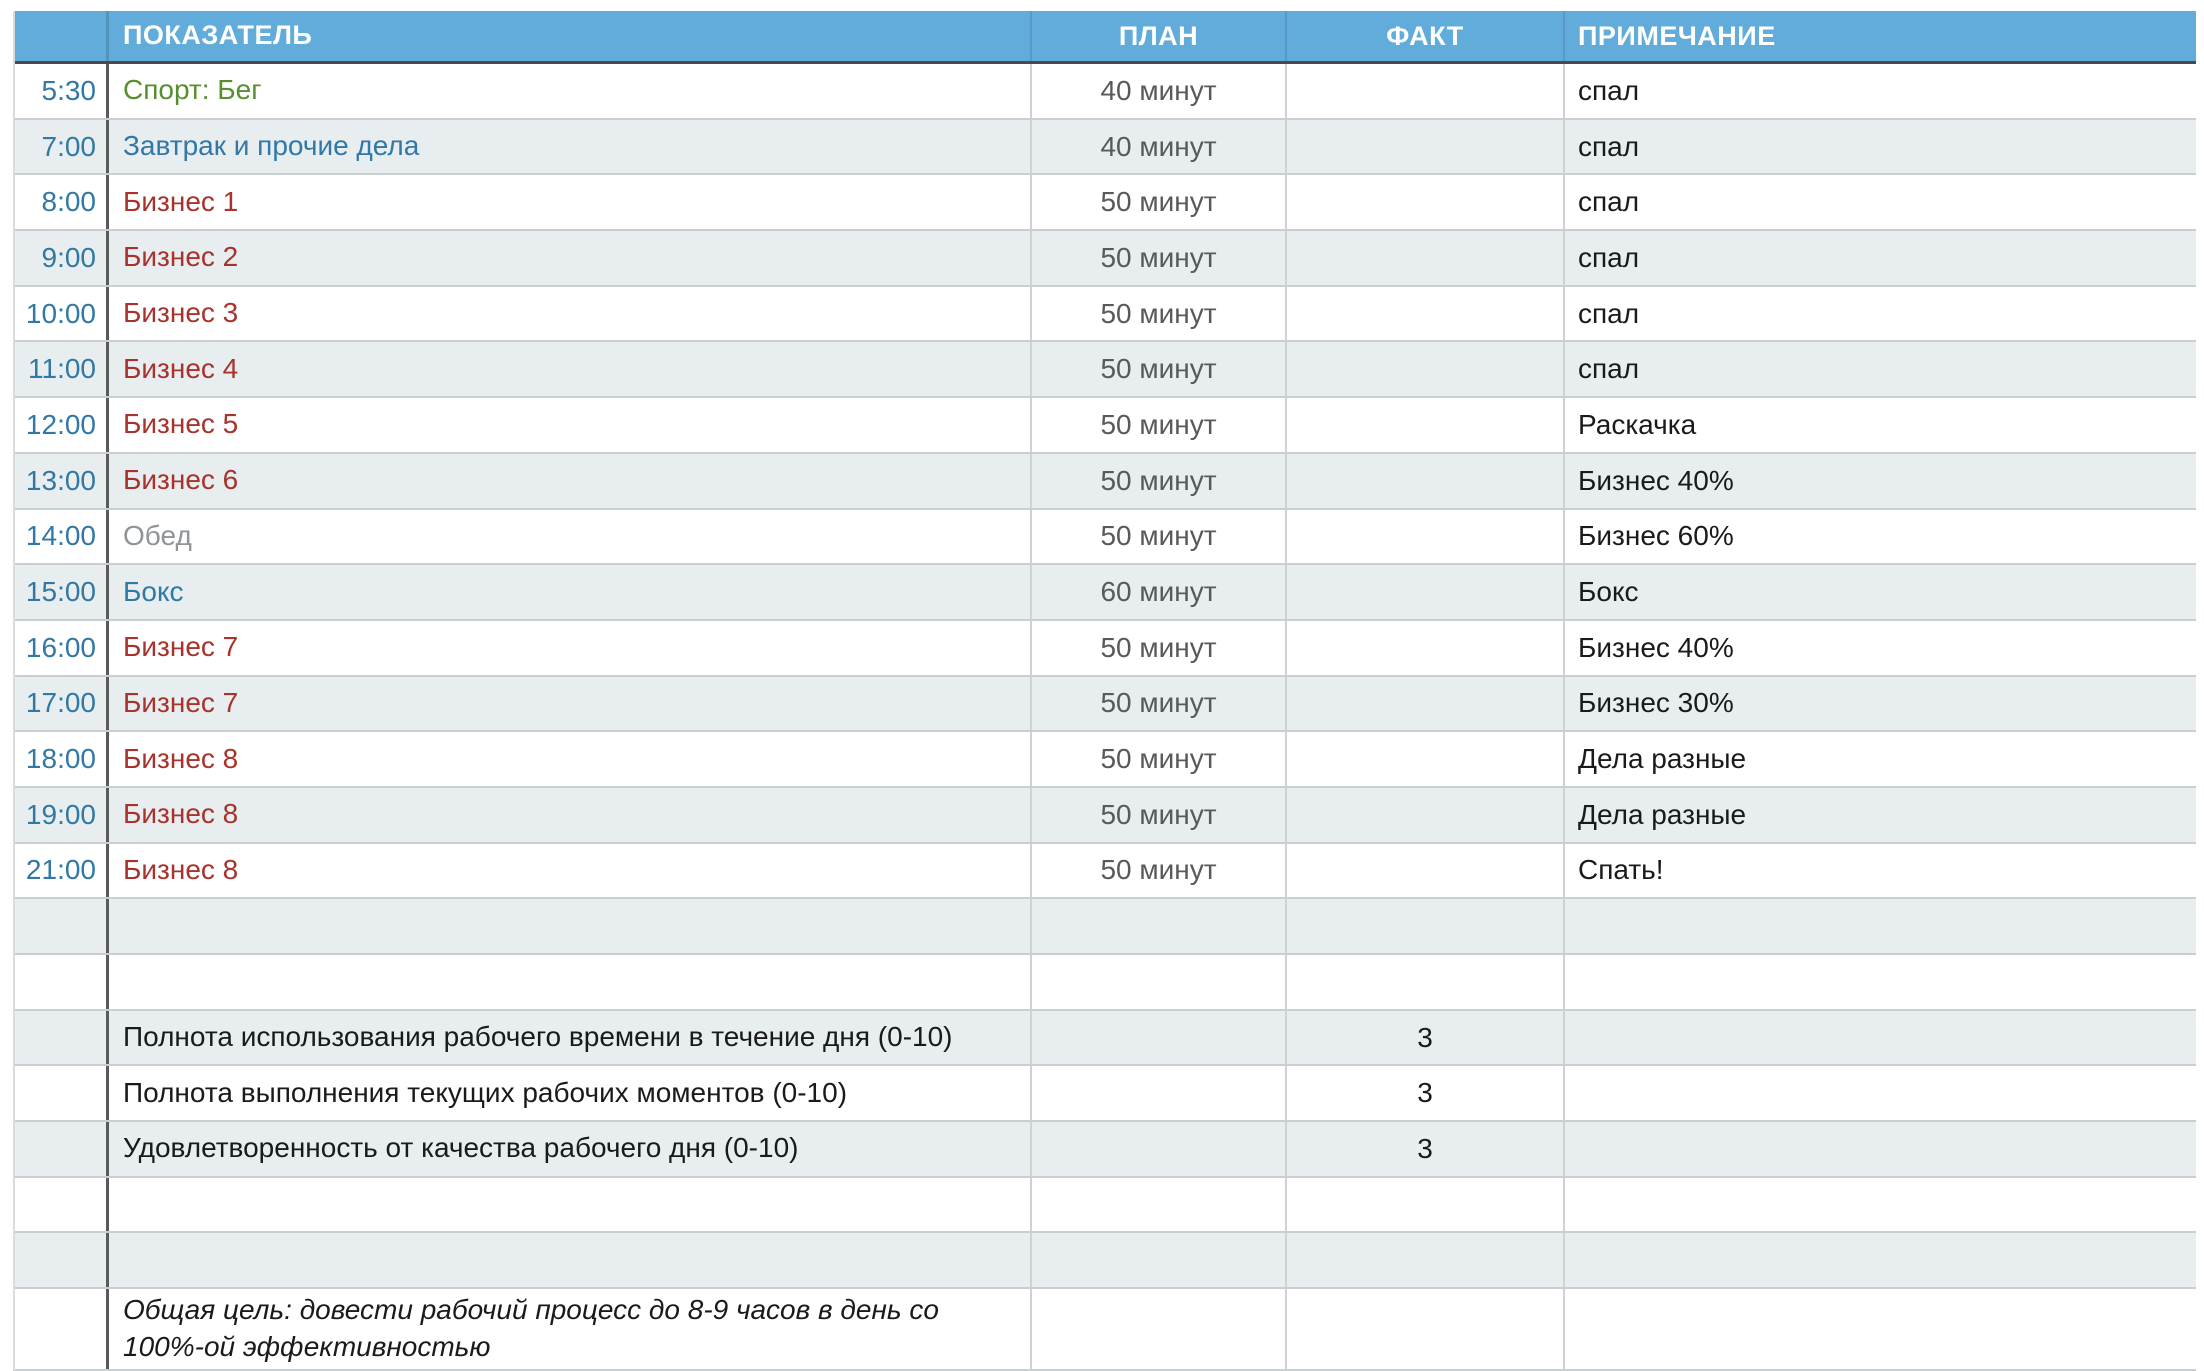 The height and width of the screenshot is (1371, 2204). What do you see at coordinates (1879, 36) in the screenshot?
I see `header-note-cell: ПРИМЕЧАНИЕ` at bounding box center [1879, 36].